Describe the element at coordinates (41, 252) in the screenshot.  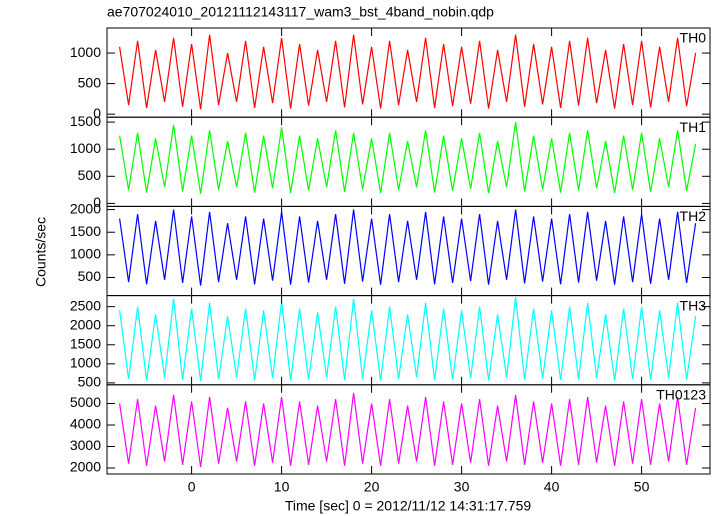
I see `y-axis-label: Counts/sec` at that location.